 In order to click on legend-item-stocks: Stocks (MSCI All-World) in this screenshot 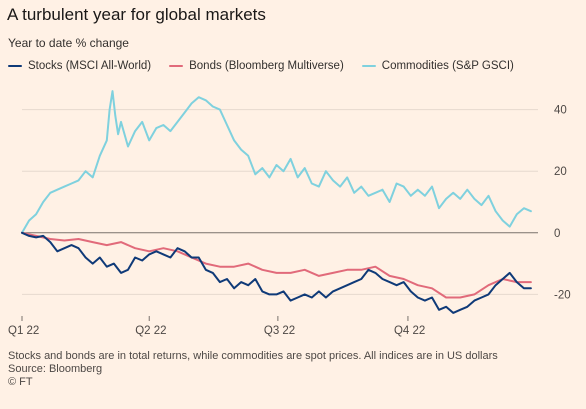, I will do `click(79, 66)`.